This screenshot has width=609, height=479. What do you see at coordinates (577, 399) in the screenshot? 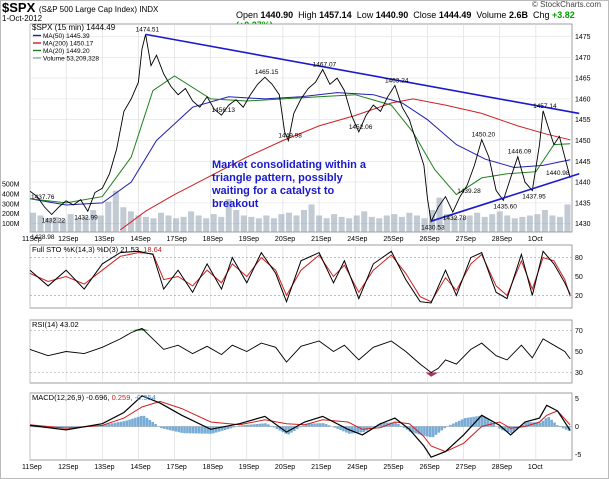
I see `macd-y-tick: 5` at bounding box center [577, 399].